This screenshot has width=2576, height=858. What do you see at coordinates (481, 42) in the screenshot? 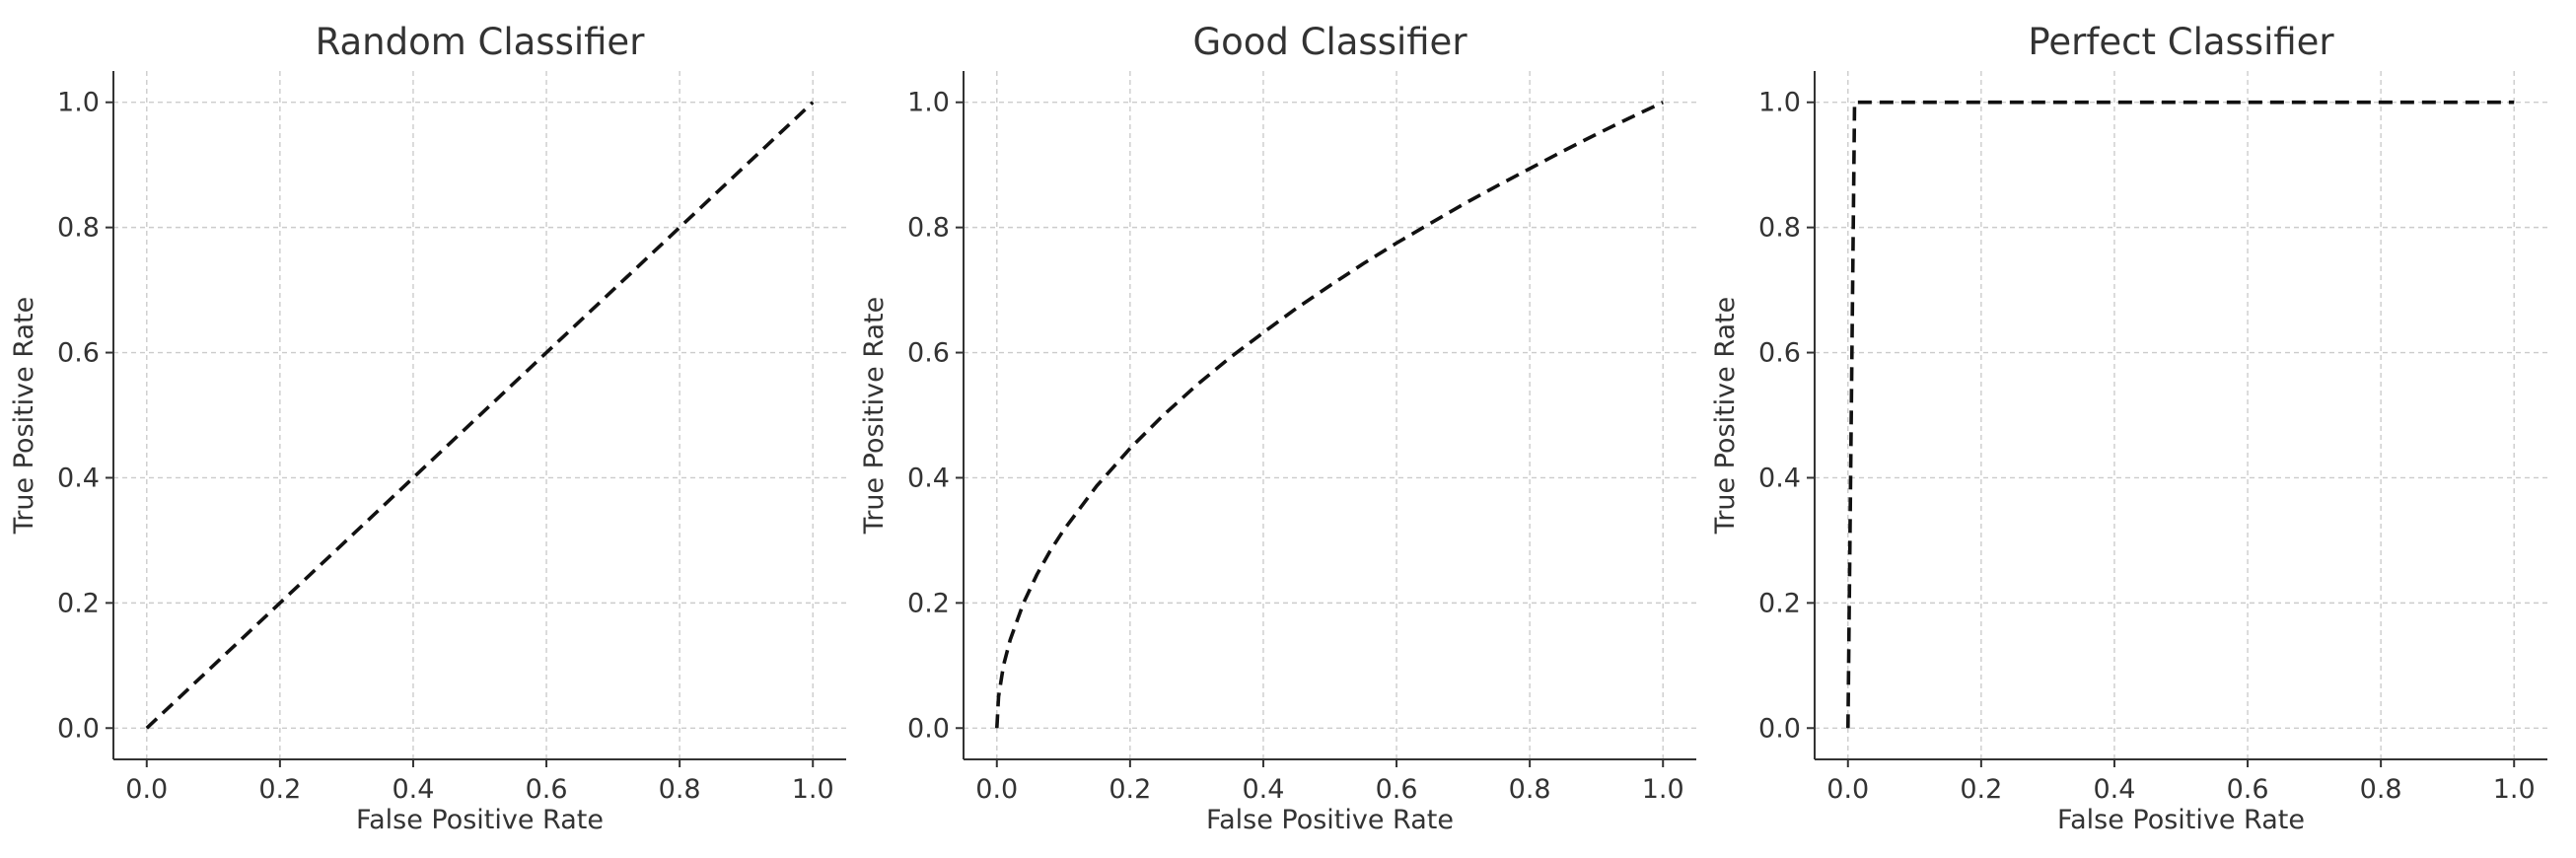
I see `chart-title: Random Classifier` at bounding box center [481, 42].